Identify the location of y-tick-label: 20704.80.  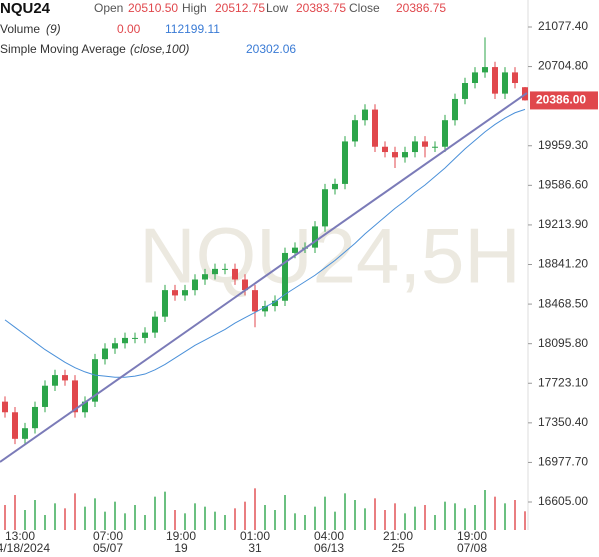
(563, 66).